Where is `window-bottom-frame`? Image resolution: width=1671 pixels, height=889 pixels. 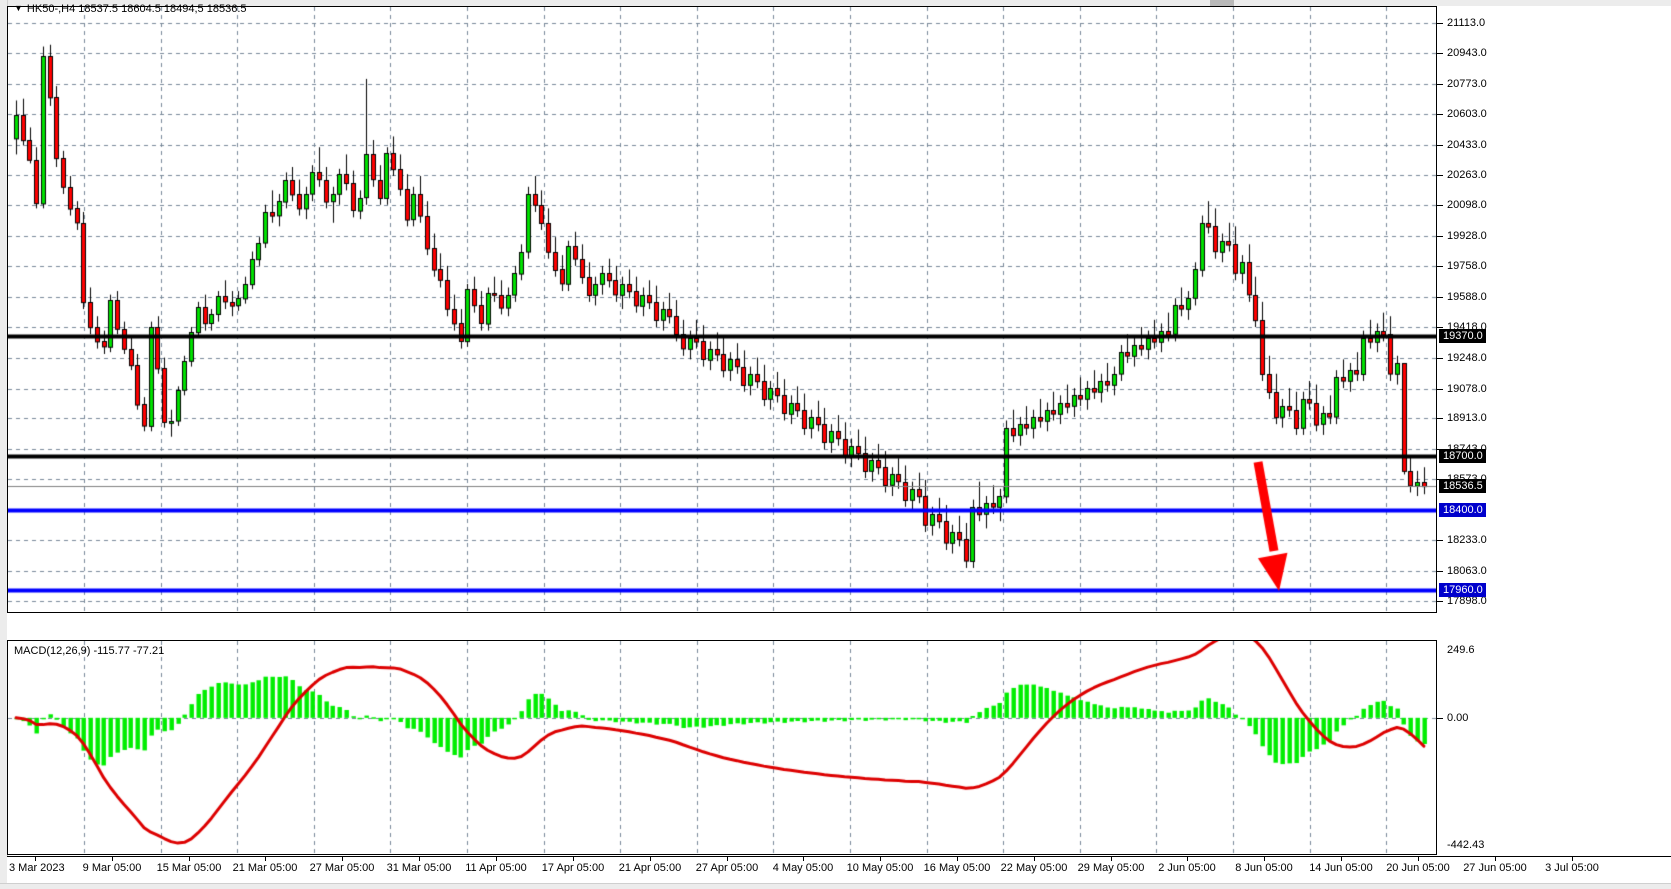
window-bottom-frame is located at coordinates (835, 886).